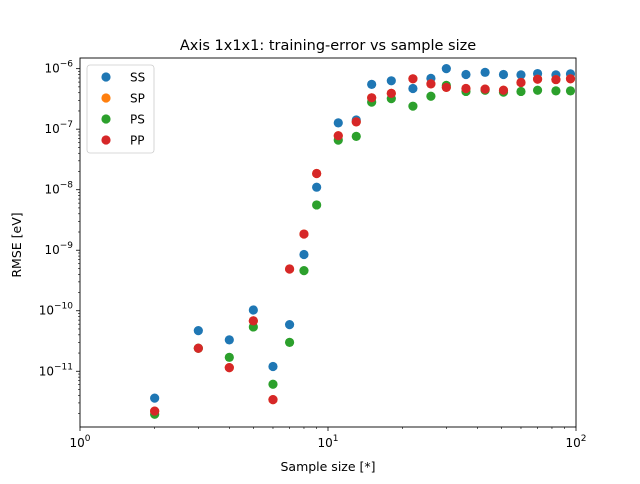 Image resolution: width=640 pixels, height=484 pixels. Describe the element at coordinates (106, 140) in the screenshot. I see `legend-marker-pp` at that location.